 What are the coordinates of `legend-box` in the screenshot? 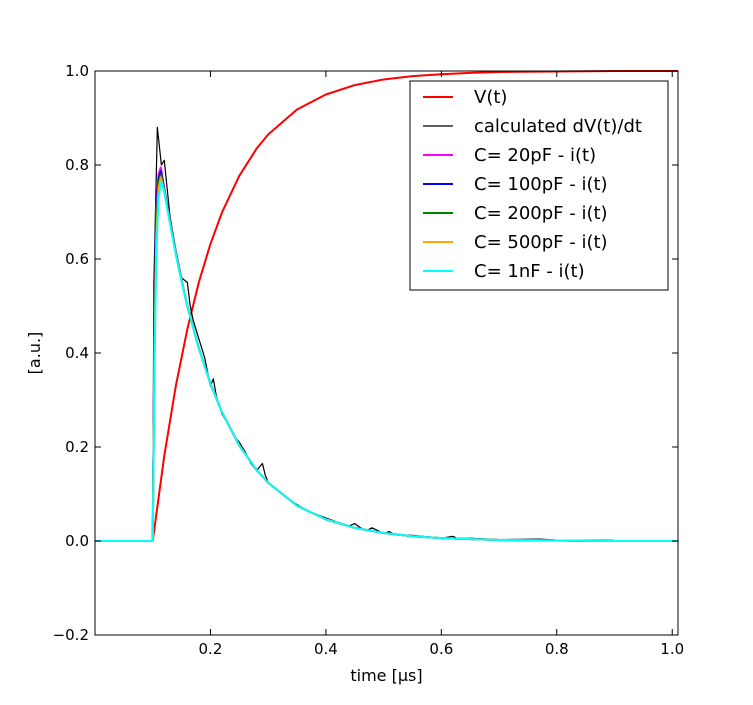 It's located at (539, 185).